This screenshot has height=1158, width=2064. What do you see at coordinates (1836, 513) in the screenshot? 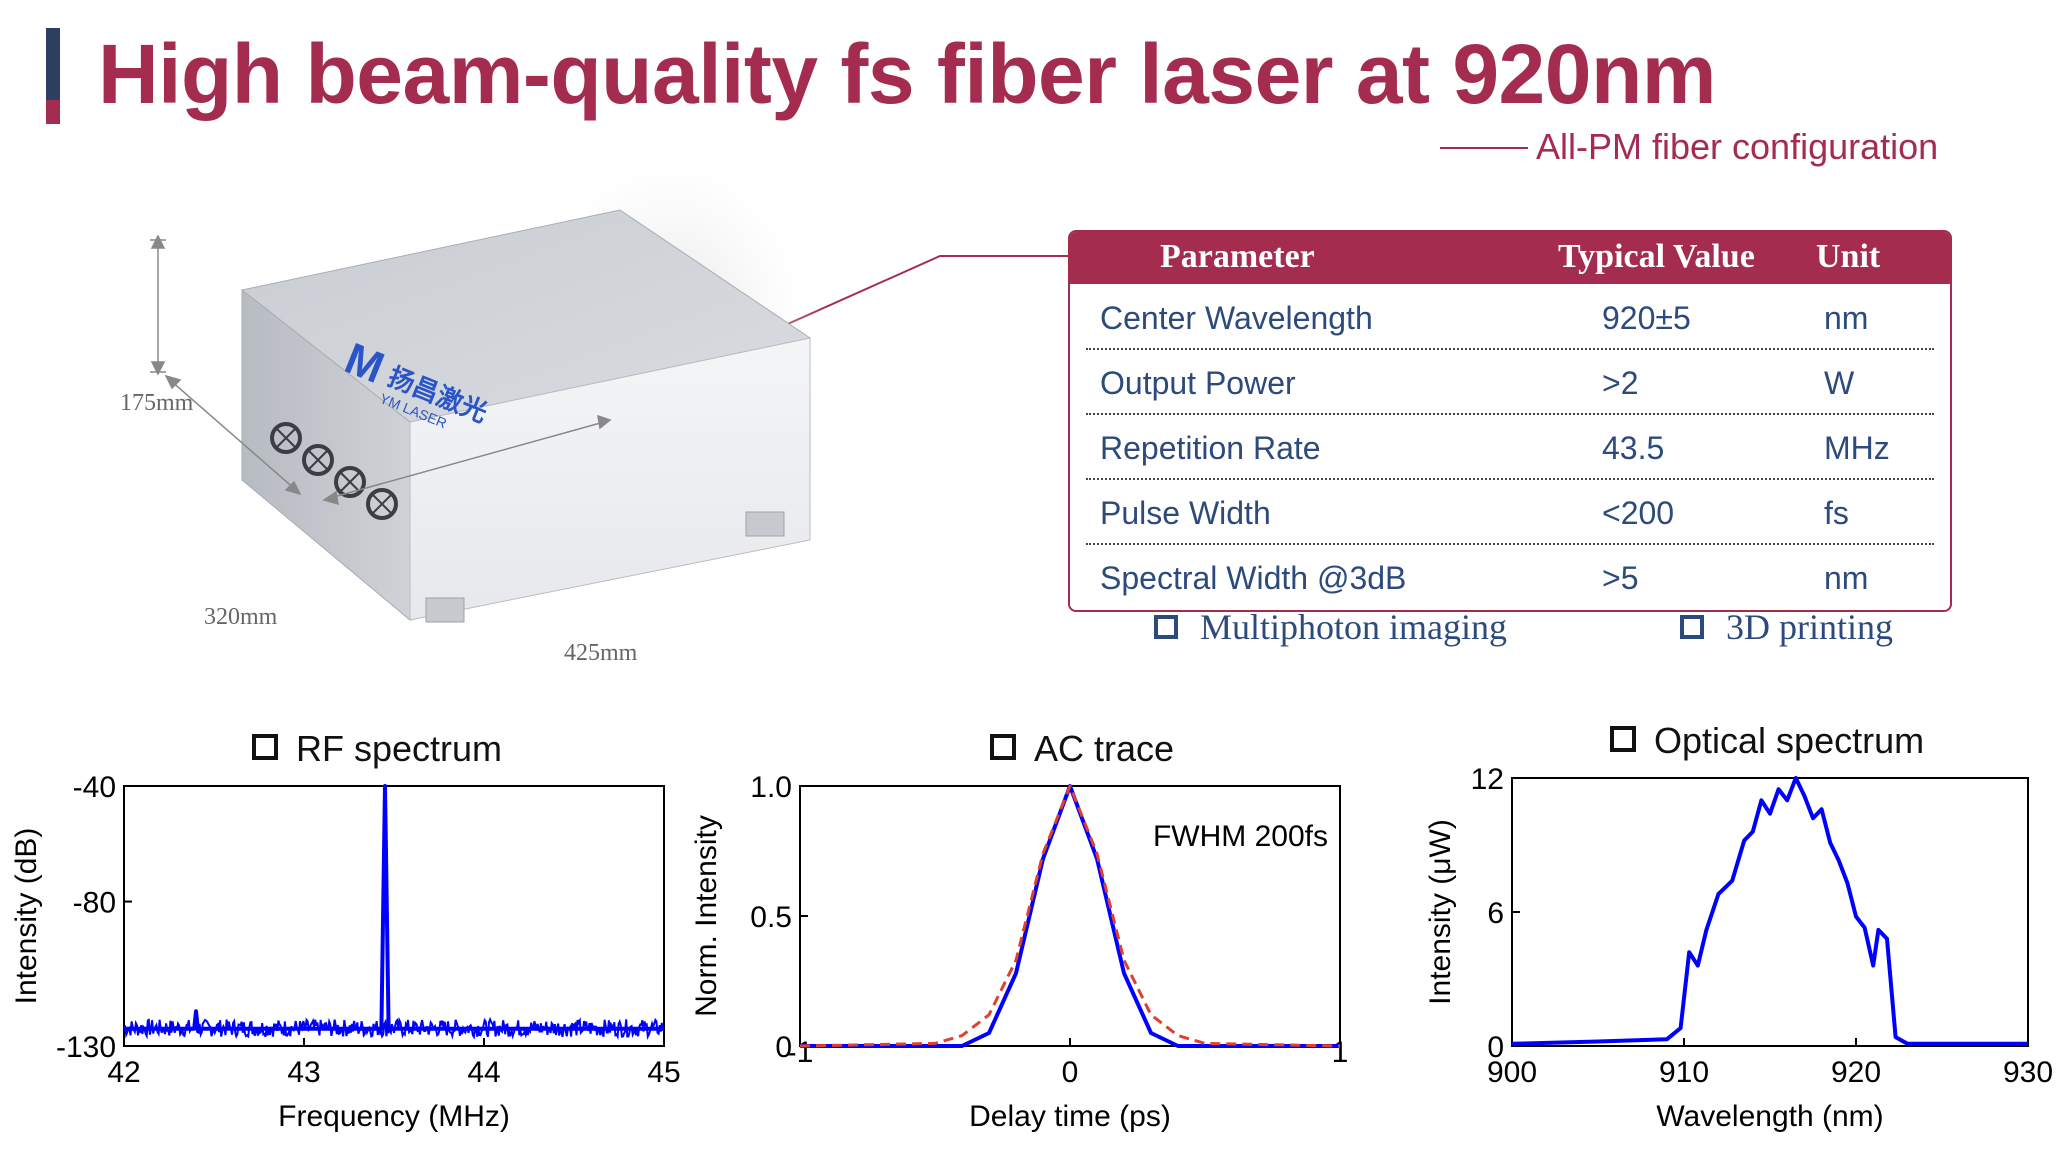
I see `spec-unit: fs` at bounding box center [1836, 513].